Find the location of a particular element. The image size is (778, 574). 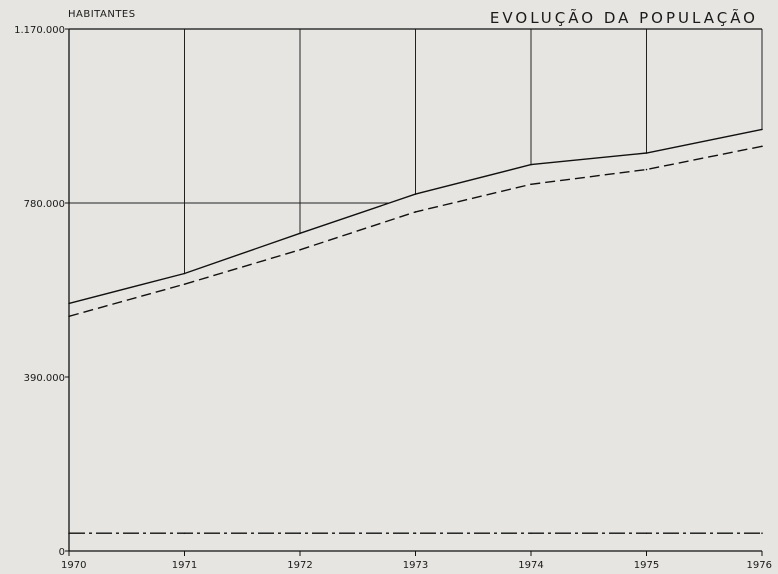

x-tick-label: 1972 is located at coordinates (299, 565).